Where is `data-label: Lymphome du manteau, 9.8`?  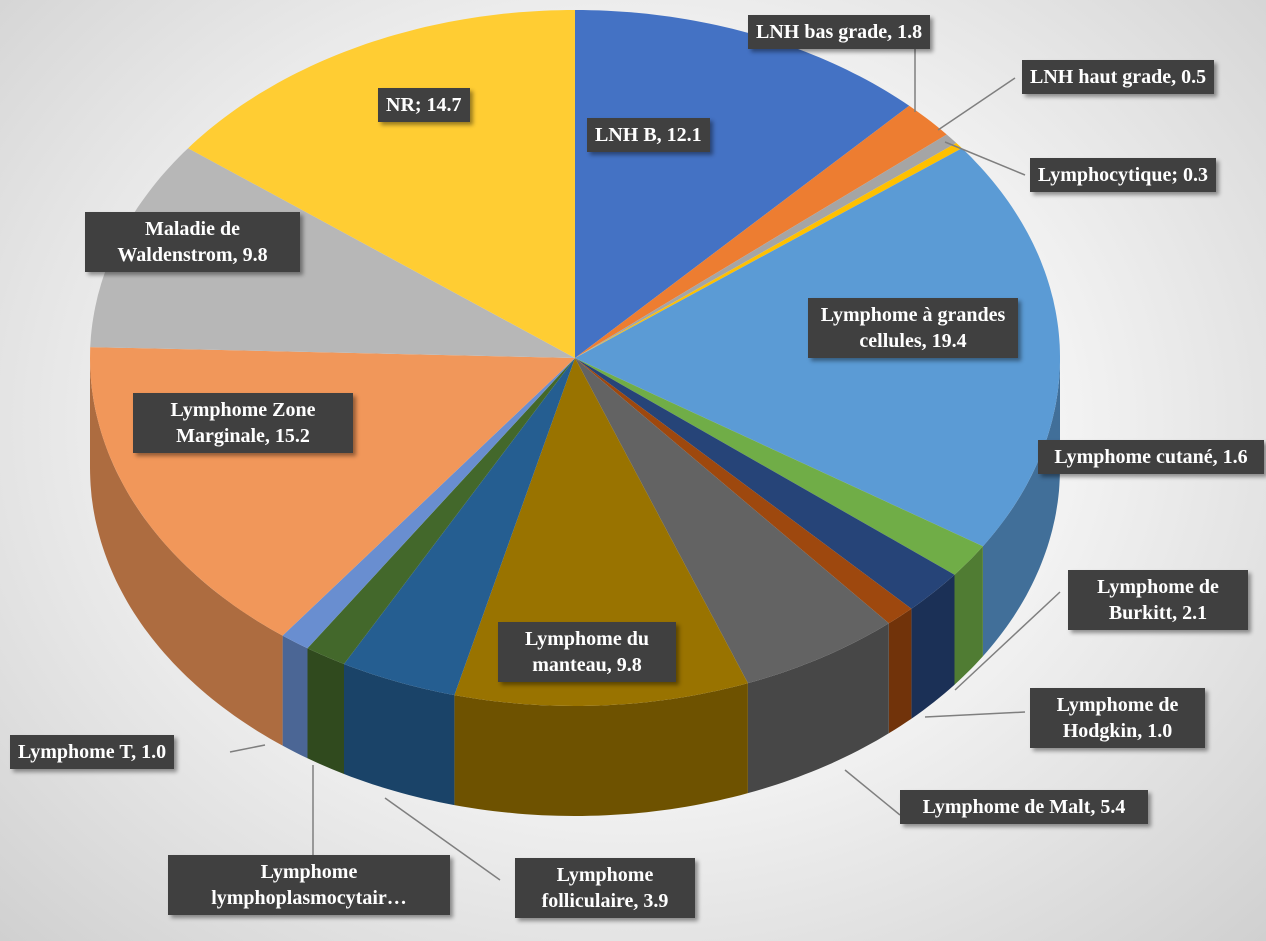 data-label: Lymphome du manteau, 9.8 is located at coordinates (587, 652).